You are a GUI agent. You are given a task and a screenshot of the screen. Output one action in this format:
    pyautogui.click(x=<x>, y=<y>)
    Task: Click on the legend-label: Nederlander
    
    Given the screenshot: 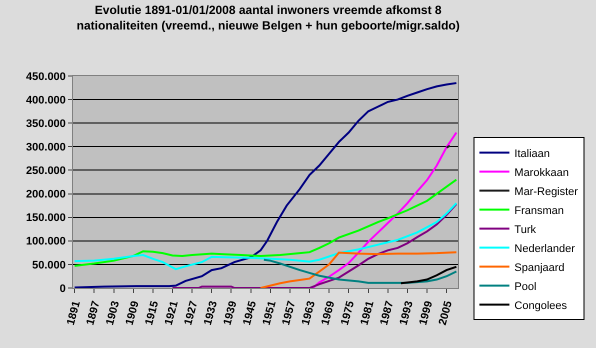 What is the action you would take?
    pyautogui.click(x=545, y=248)
    